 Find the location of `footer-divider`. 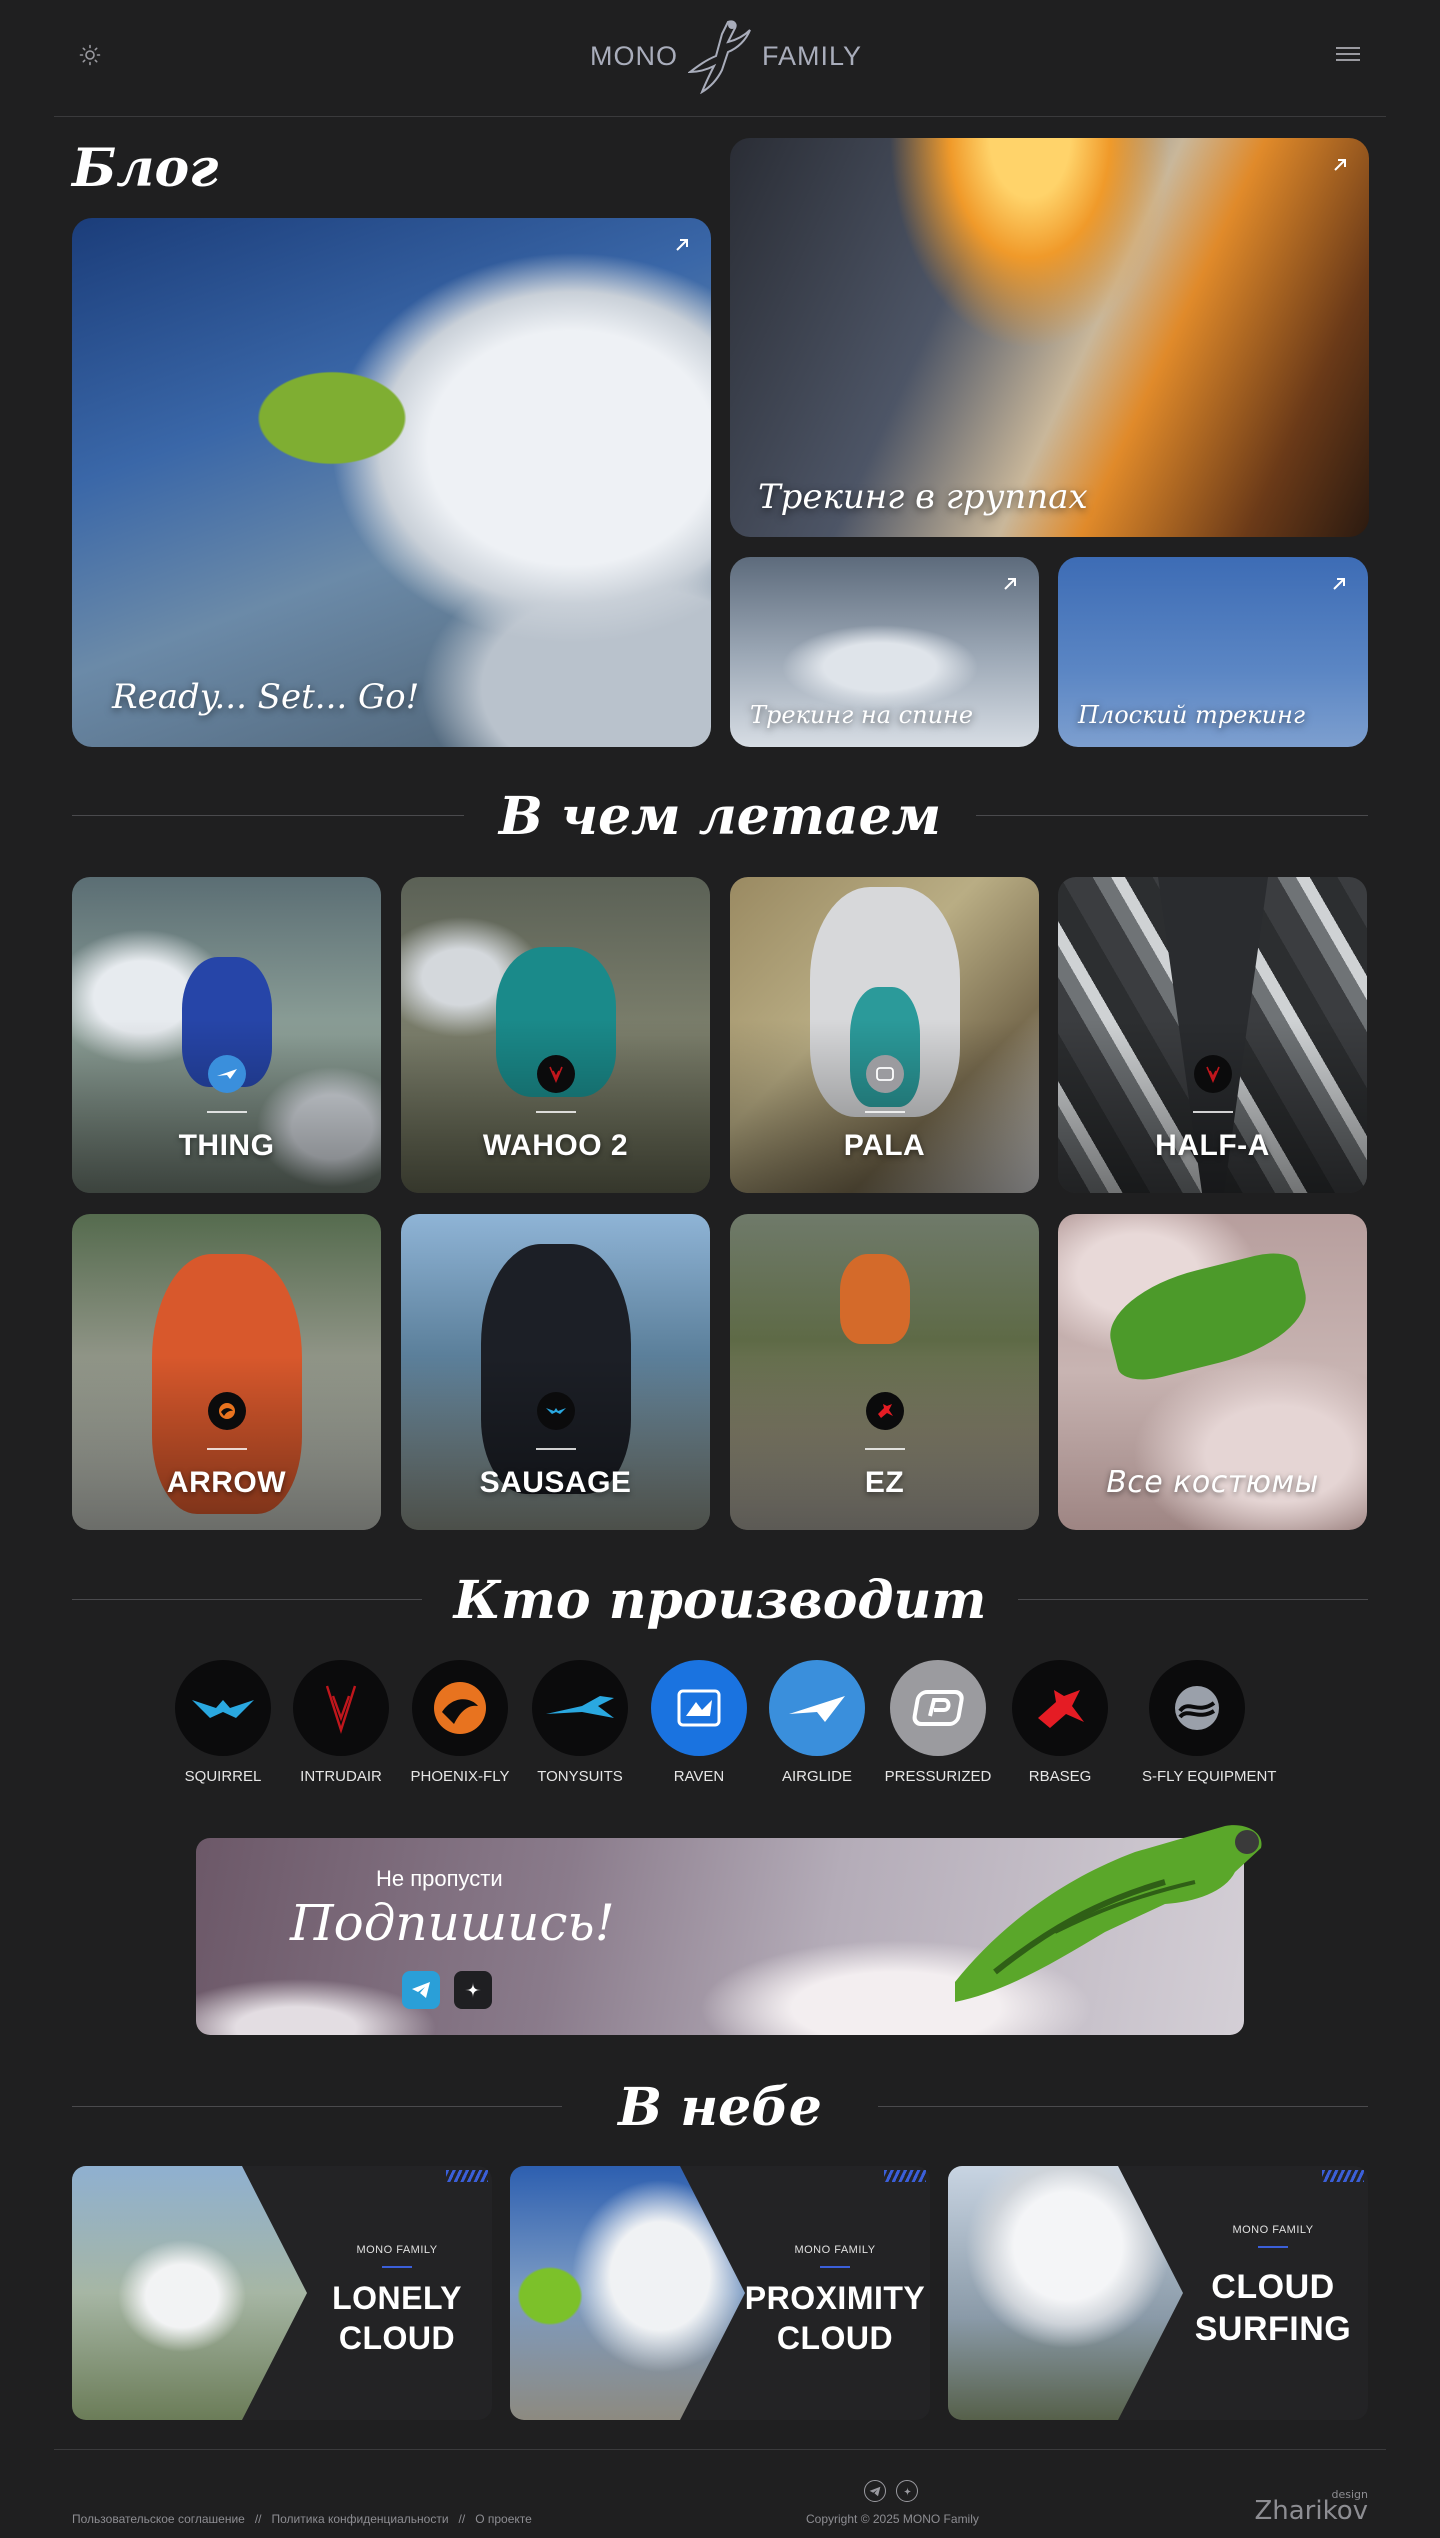

footer-divider is located at coordinates (720, 2449).